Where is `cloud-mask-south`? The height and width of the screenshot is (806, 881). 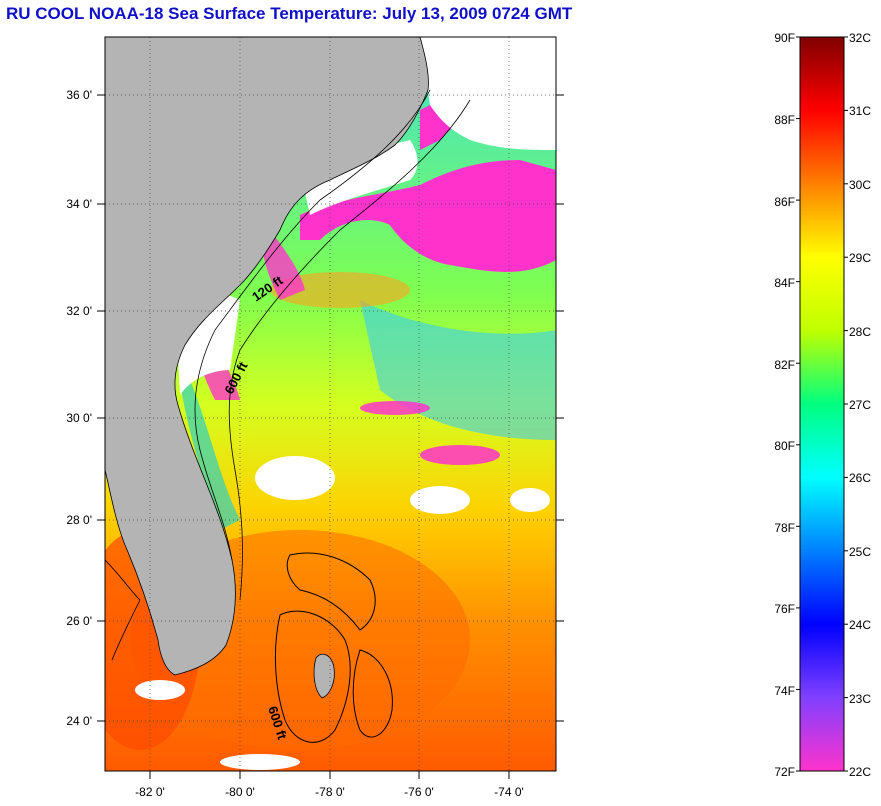
cloud-mask-south is located at coordinates (260, 762).